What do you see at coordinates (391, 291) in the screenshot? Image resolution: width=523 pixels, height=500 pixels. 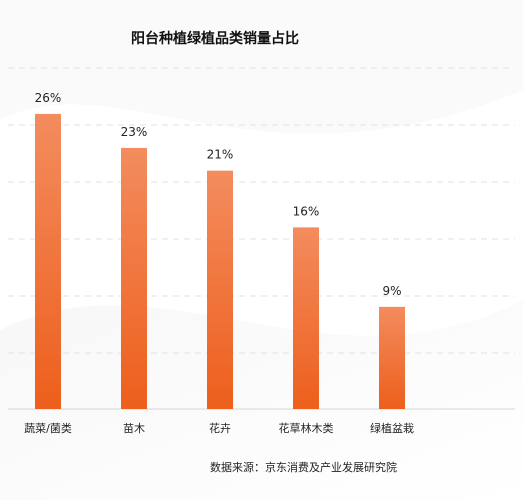 I see `data-label-5: 9%` at bounding box center [391, 291].